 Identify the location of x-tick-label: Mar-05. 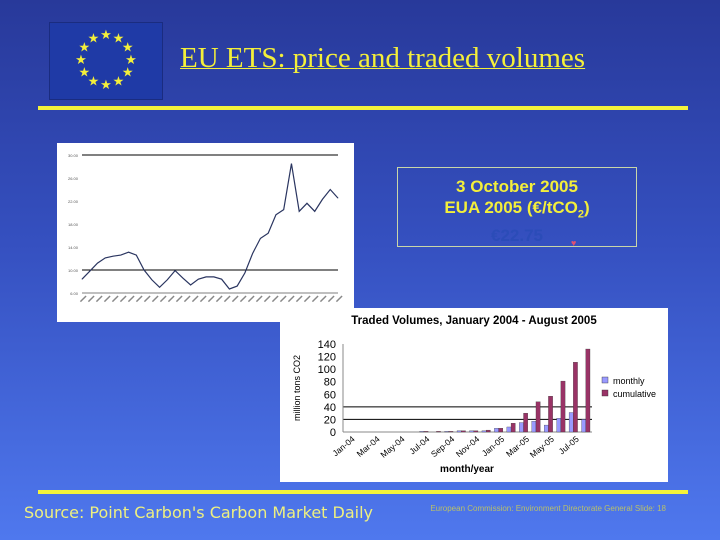
(517, 446).